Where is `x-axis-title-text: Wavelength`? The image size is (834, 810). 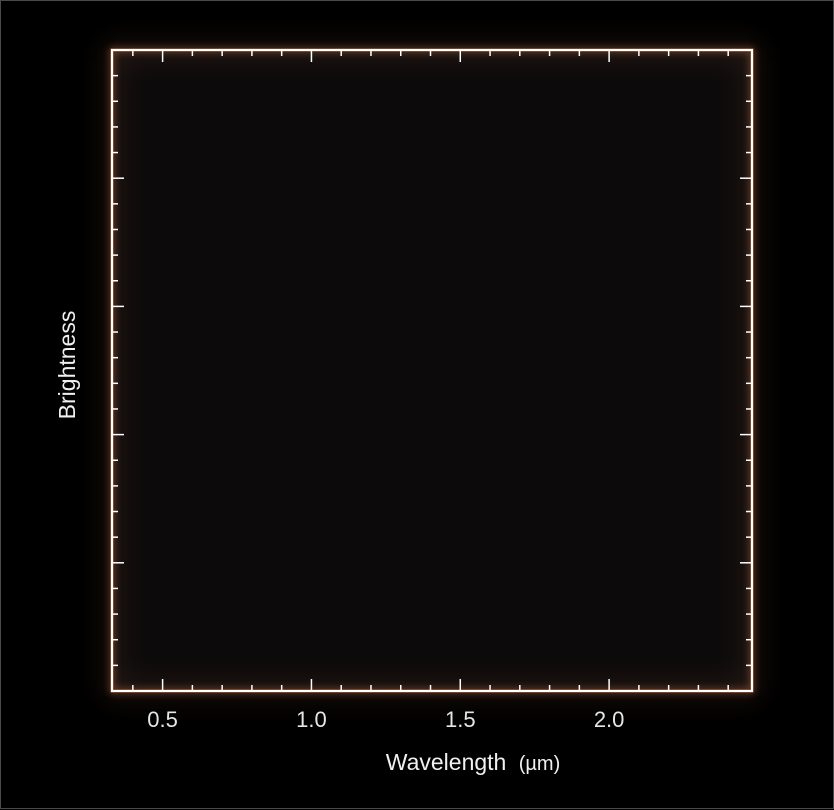
x-axis-title-text: Wavelength is located at coordinates (446, 762).